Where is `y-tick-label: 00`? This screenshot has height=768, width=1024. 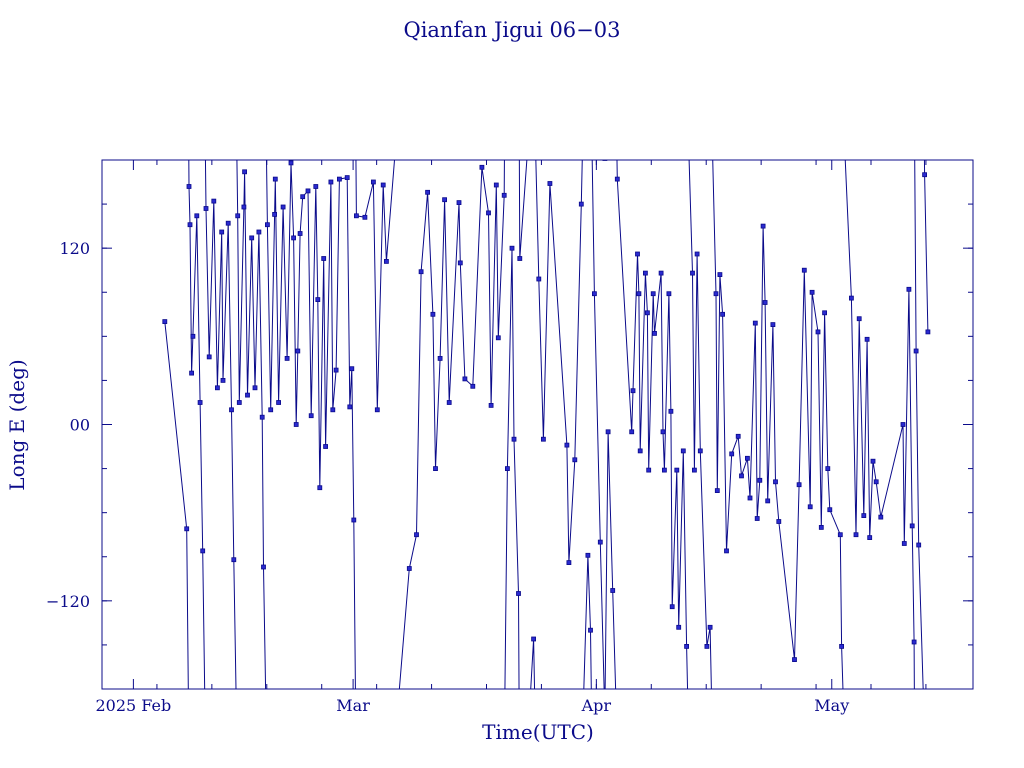
y-tick-label: 00 is located at coordinates (80, 425).